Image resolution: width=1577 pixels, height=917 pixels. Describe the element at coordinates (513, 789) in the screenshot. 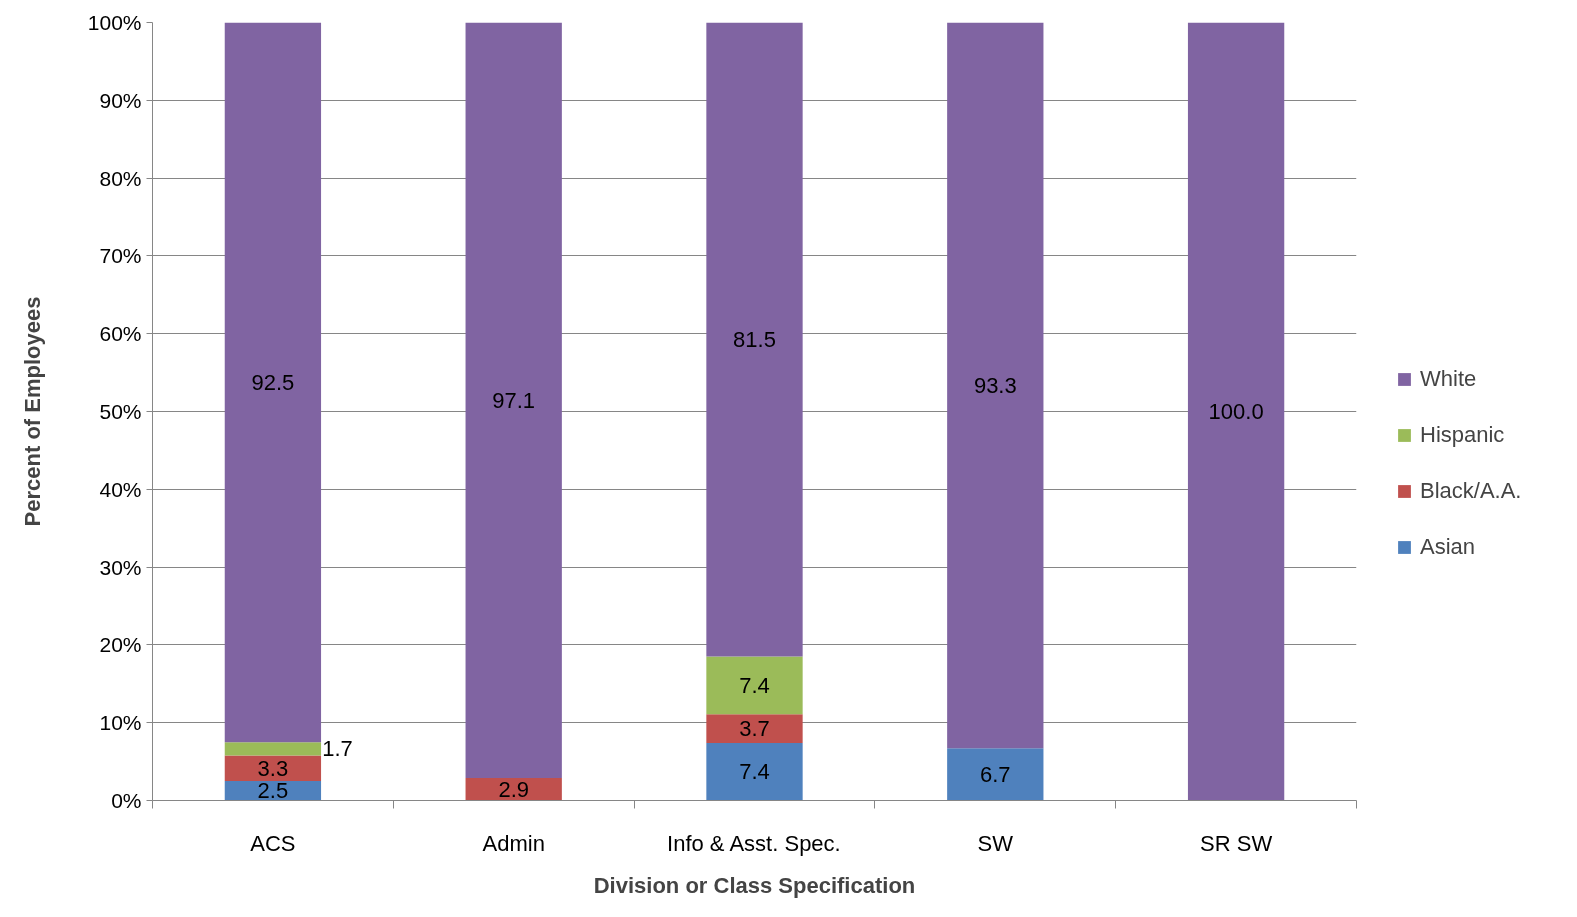

I see `data-label: 2.9` at that location.